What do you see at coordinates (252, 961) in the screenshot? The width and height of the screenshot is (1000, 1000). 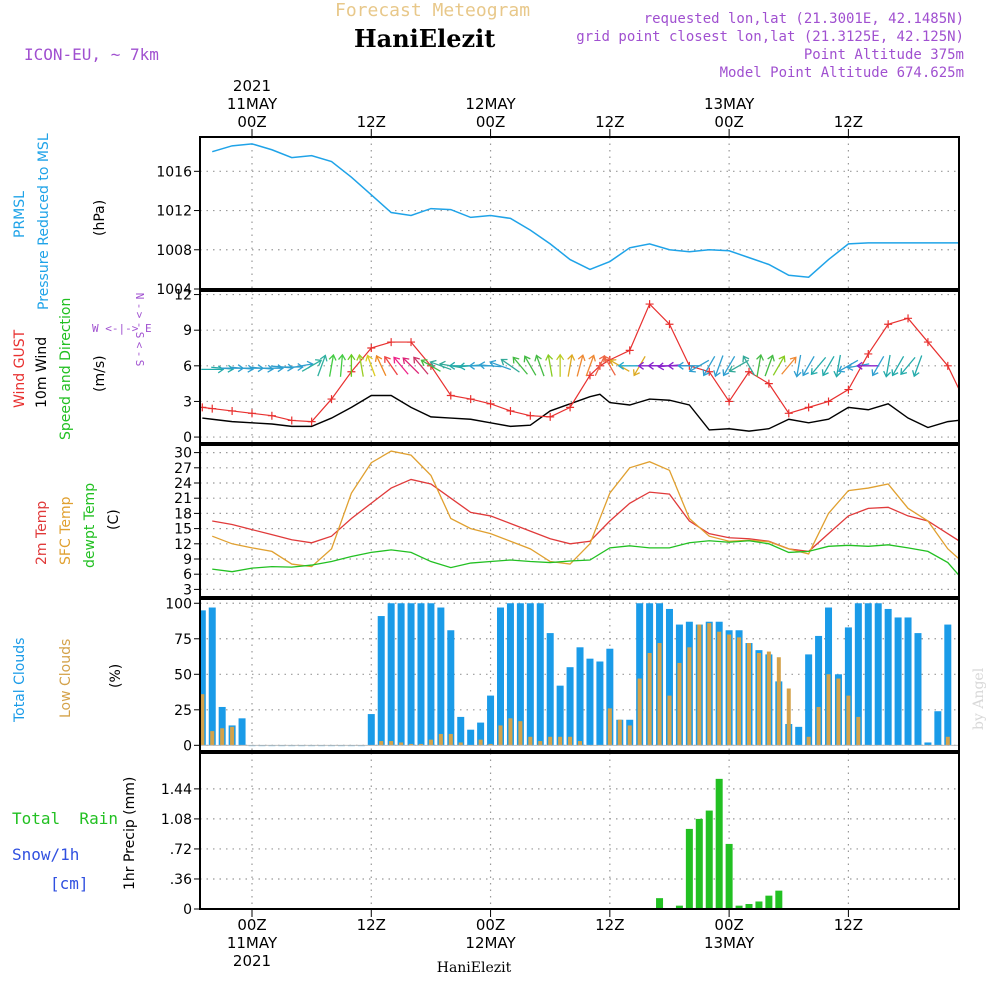 I see `bottom-axis-label: 2021` at bounding box center [252, 961].